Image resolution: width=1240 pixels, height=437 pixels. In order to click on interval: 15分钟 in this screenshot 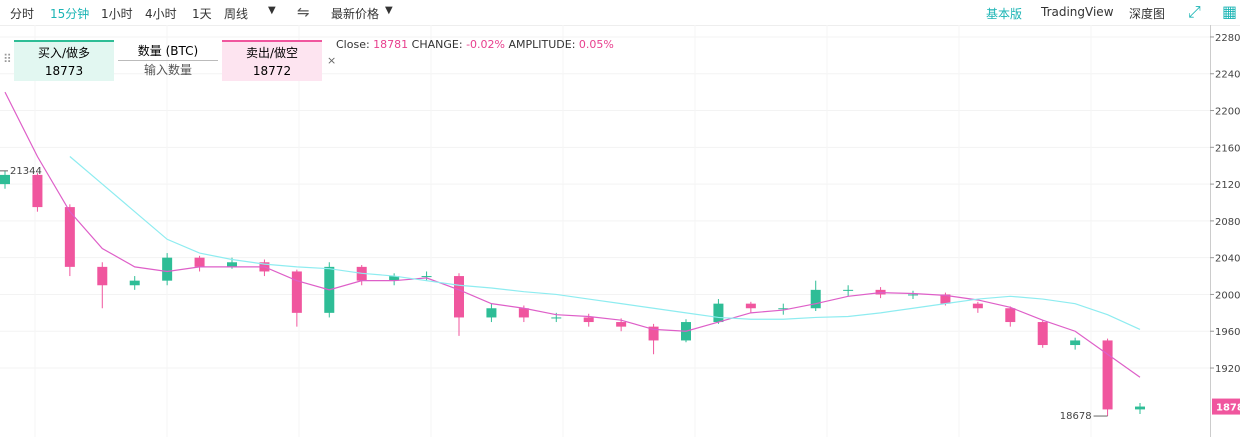, I will do `click(70, 14)`.